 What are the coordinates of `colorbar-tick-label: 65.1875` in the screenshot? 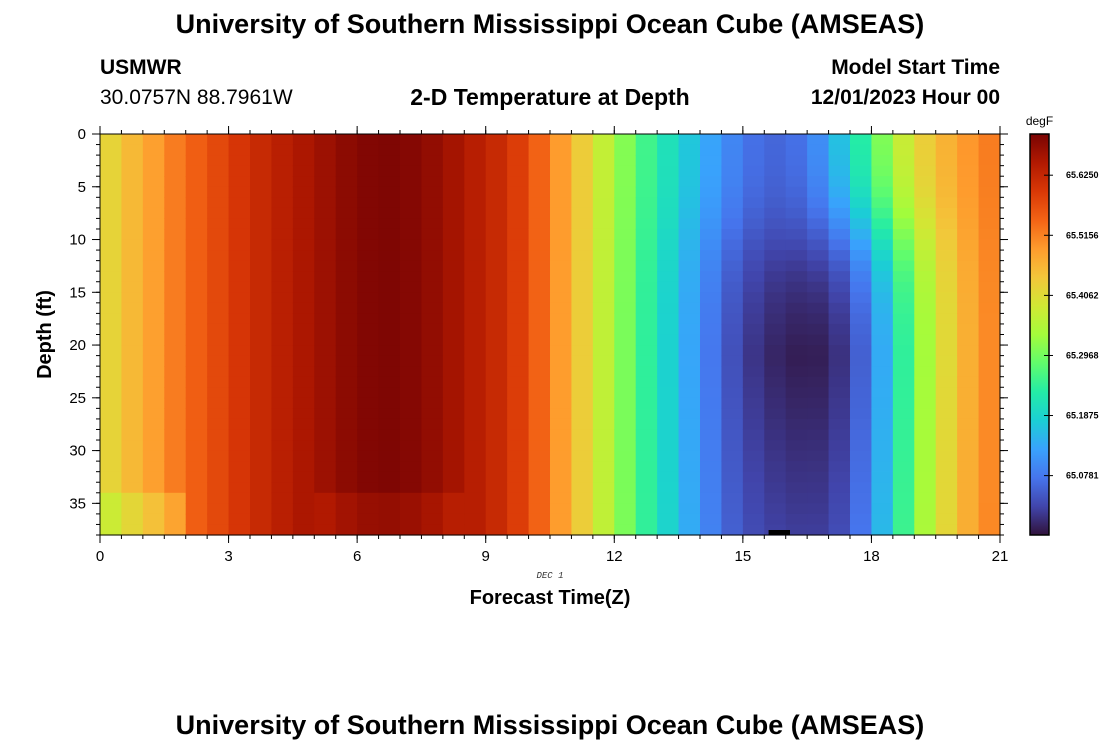 It's located at (1082, 416).